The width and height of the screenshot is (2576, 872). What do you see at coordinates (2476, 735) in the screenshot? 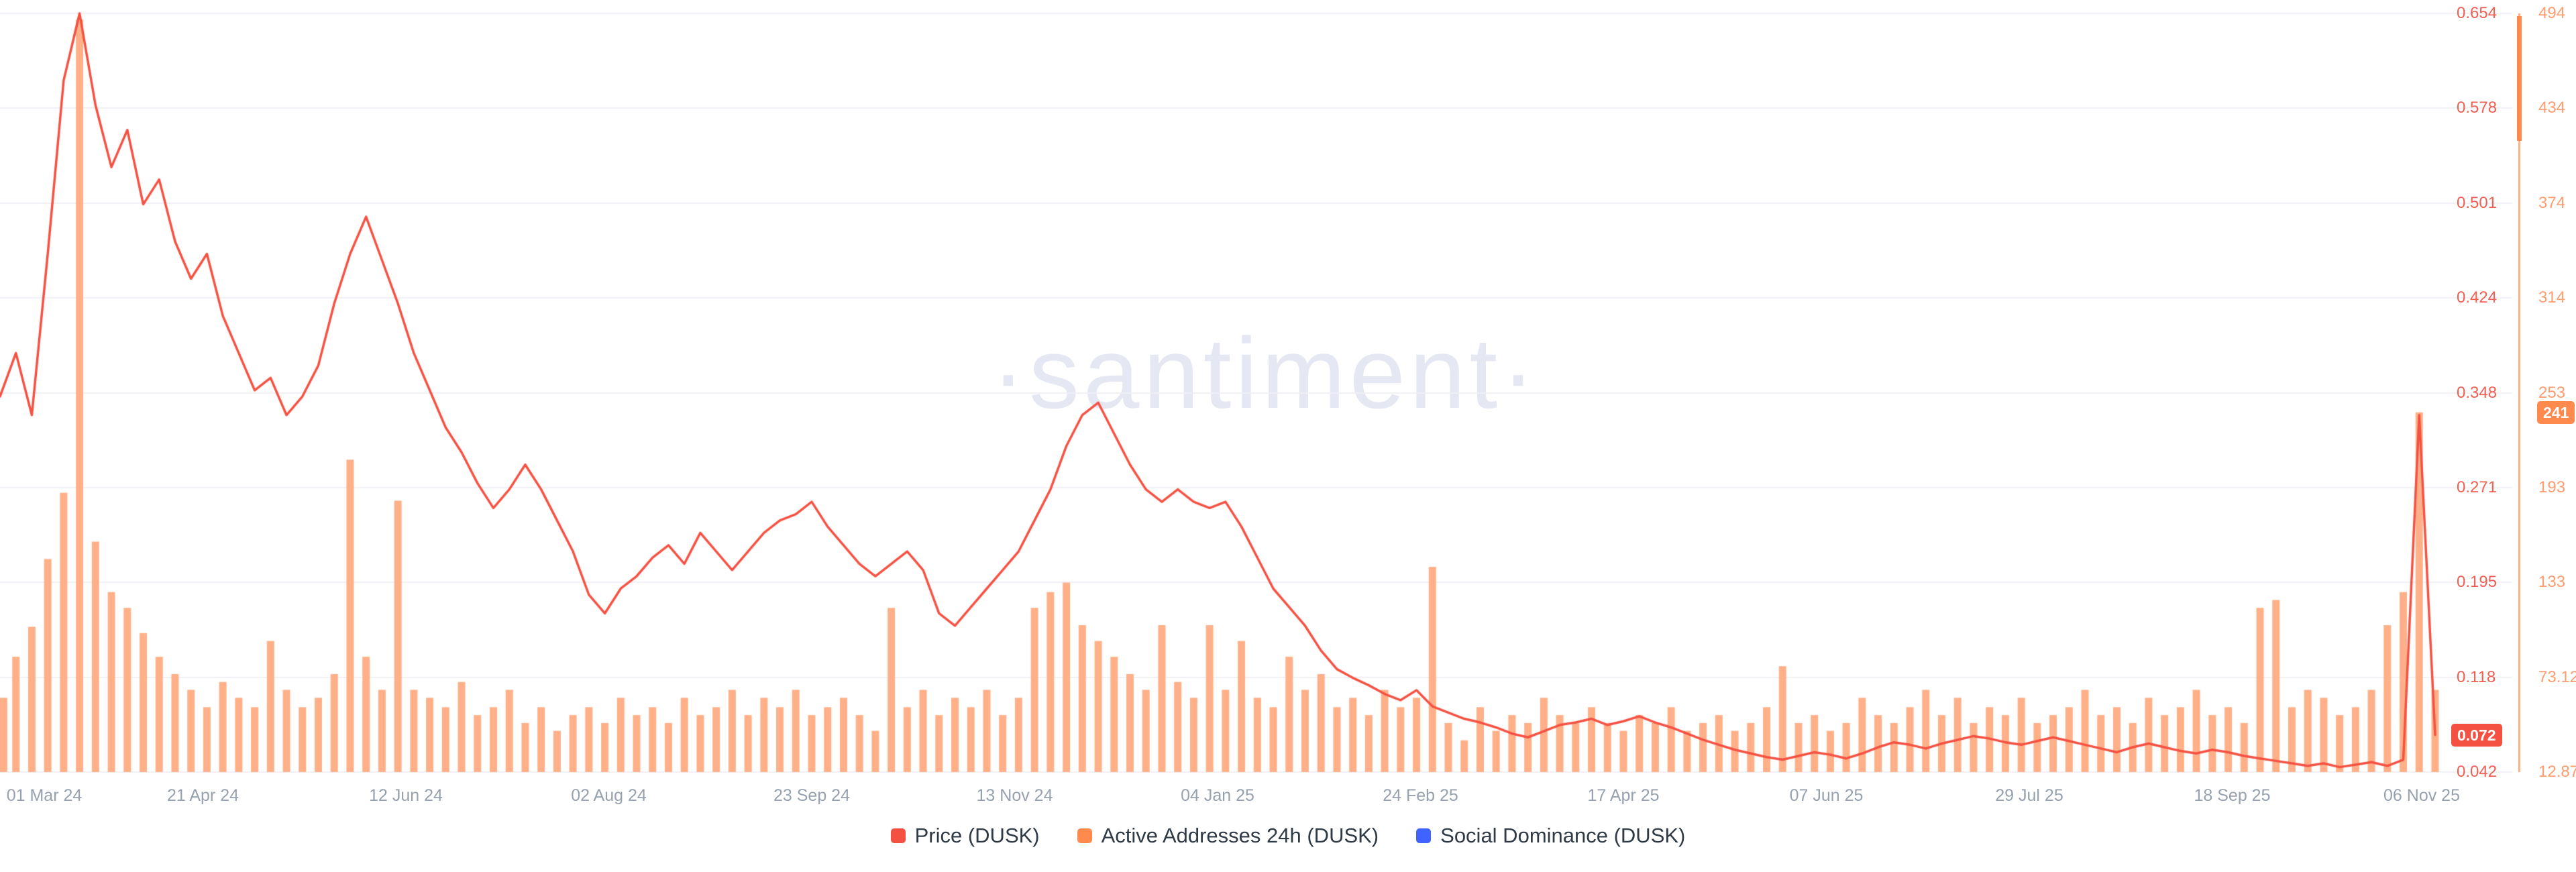
I see `price-current-badge: 0.072` at bounding box center [2476, 735].